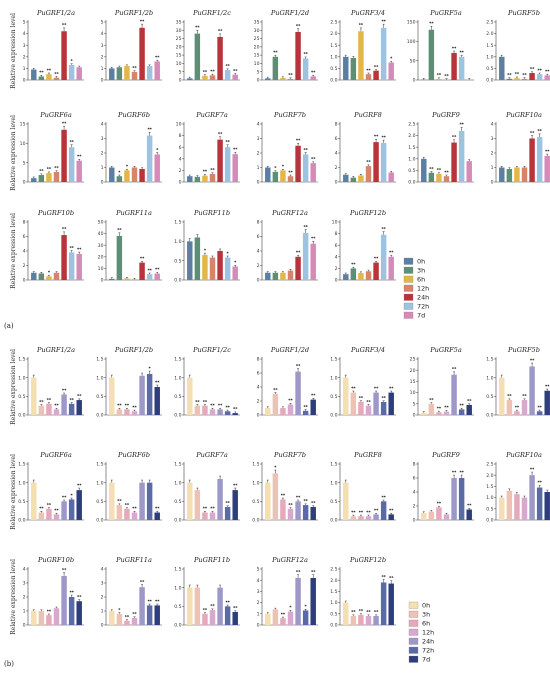 Image resolution: width=550 pixels, height=673 pixels. Describe the element at coordinates (413, 382) in the screenshot. I see `y-tick-label: 15` at that location.